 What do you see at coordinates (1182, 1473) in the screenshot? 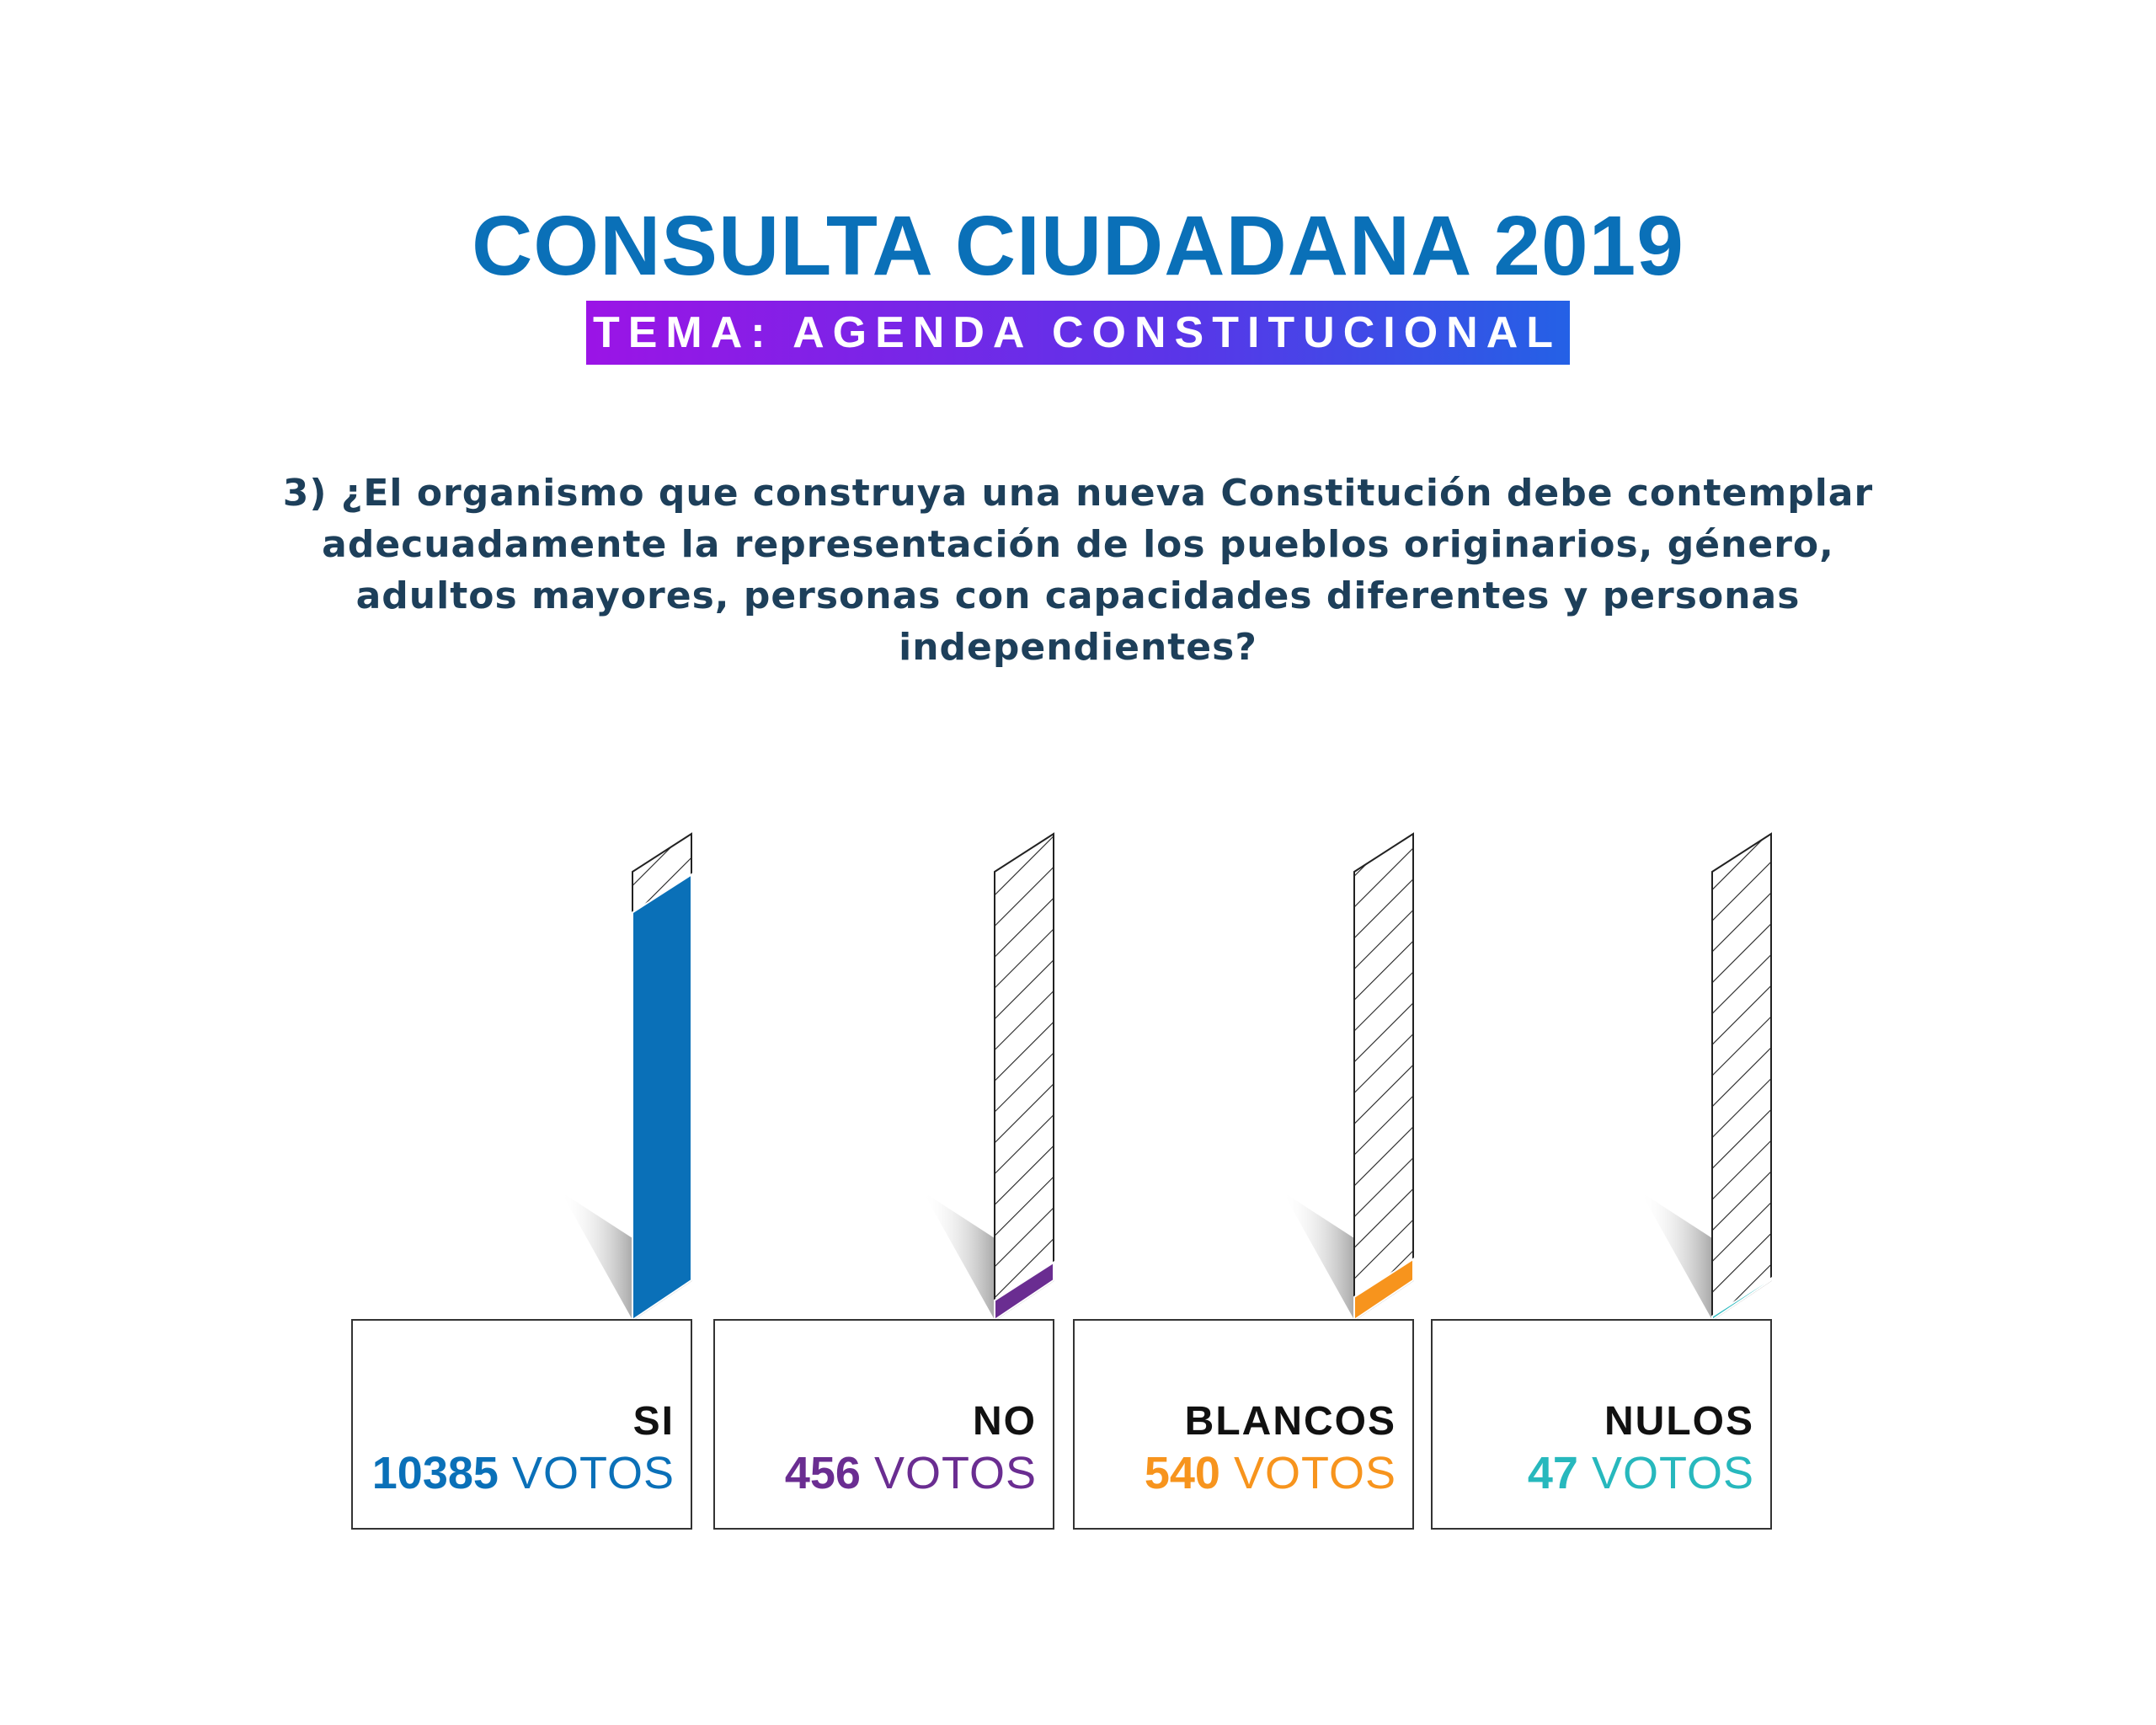
I see `vote-value-blancos: 540` at bounding box center [1182, 1473].